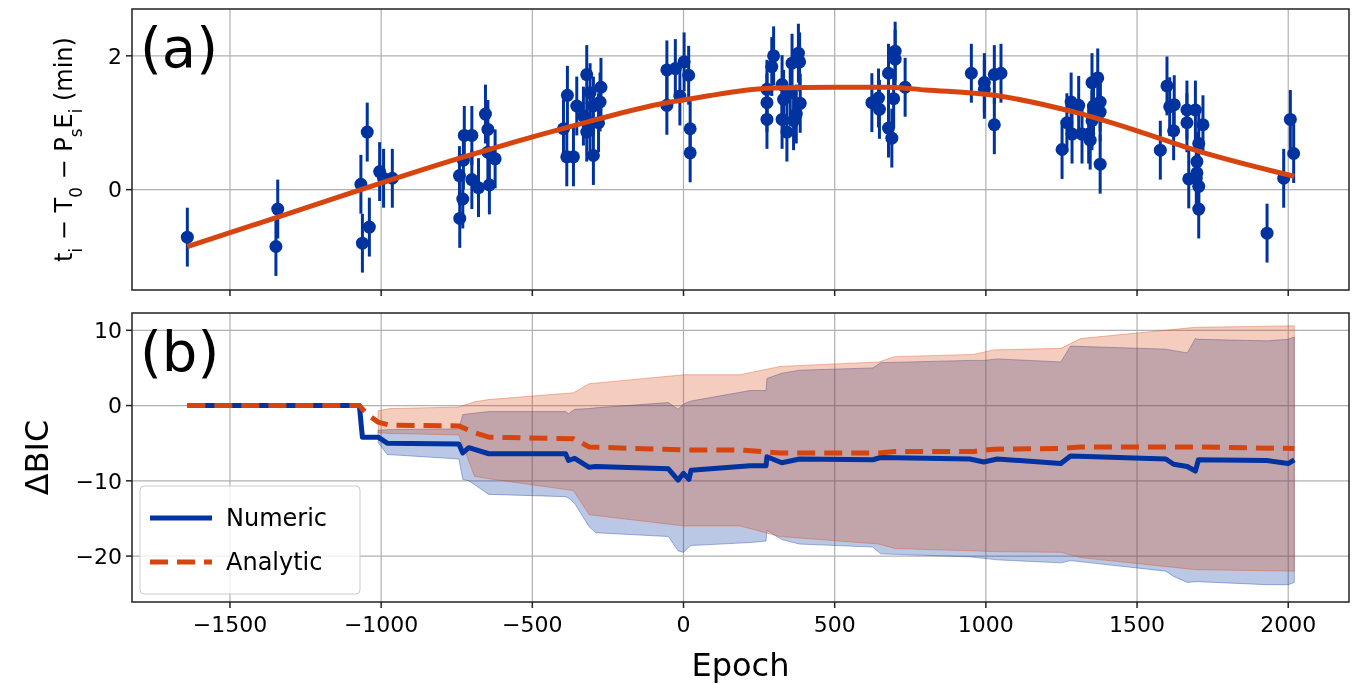 The height and width of the screenshot is (693, 1372). What do you see at coordinates (1288, 624) in the screenshot?
I see `x-tick-label: 2000` at bounding box center [1288, 624].